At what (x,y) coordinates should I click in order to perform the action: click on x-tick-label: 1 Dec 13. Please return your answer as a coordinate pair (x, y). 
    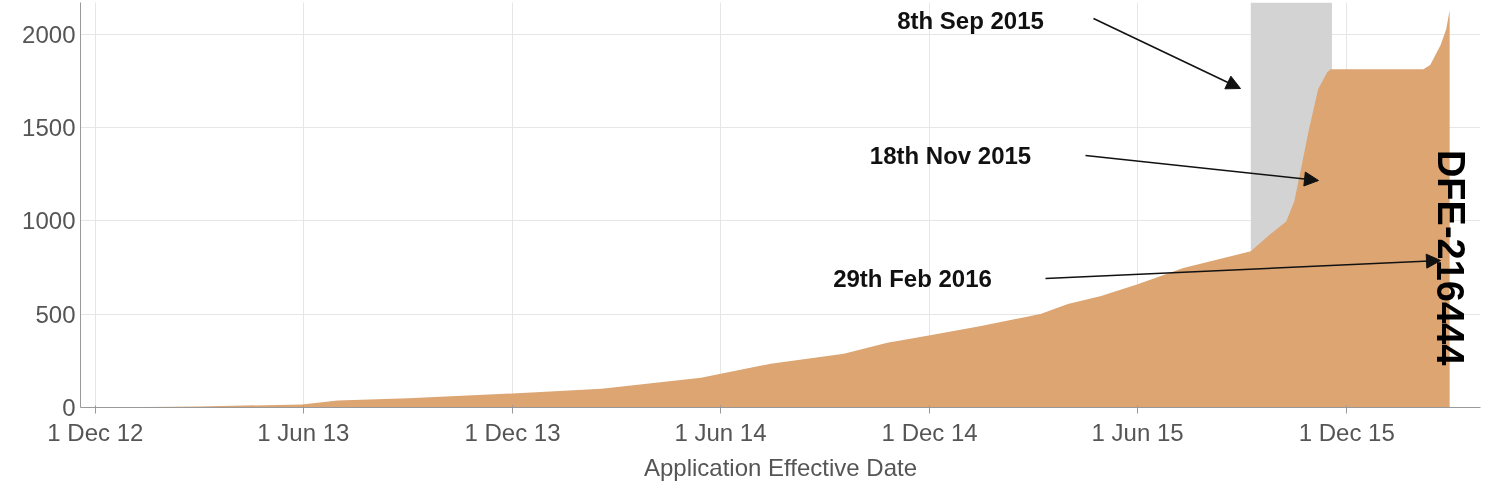
    Looking at the image, I should click on (512, 432).